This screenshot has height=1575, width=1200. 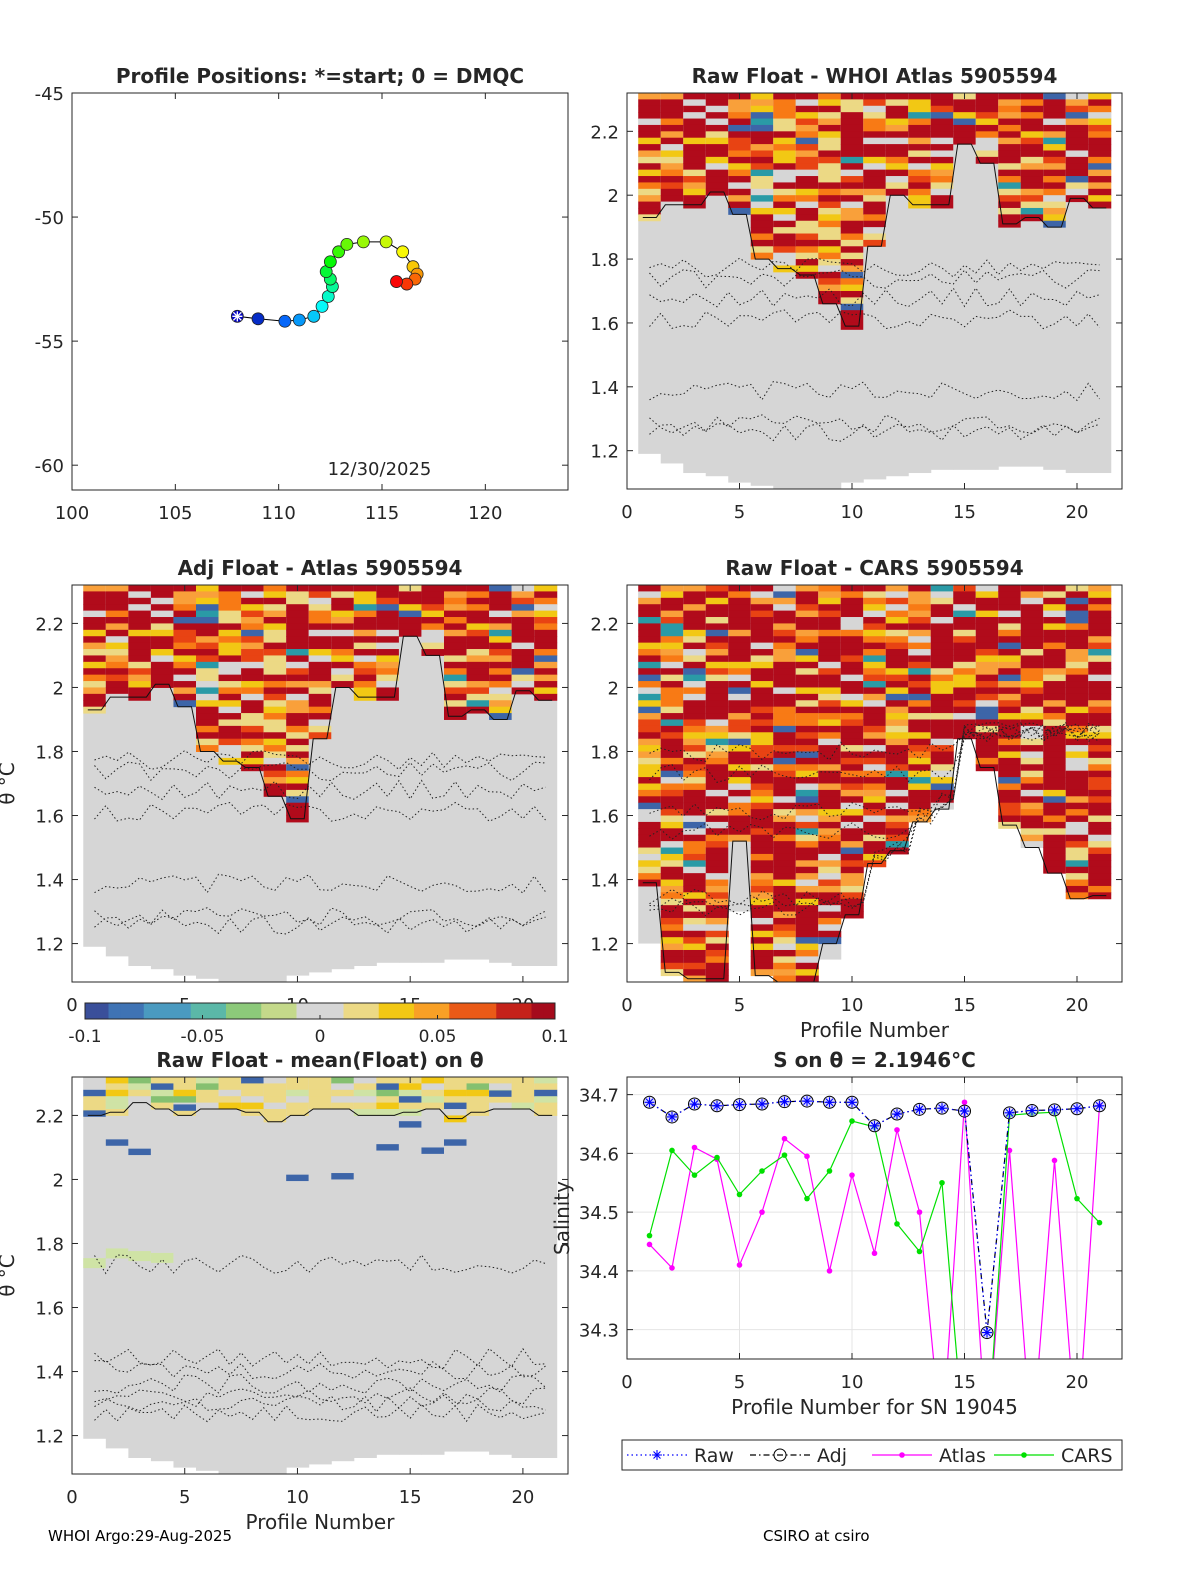 I want to click on colorbar-tick-label: 0.05, so click(x=438, y=1037).